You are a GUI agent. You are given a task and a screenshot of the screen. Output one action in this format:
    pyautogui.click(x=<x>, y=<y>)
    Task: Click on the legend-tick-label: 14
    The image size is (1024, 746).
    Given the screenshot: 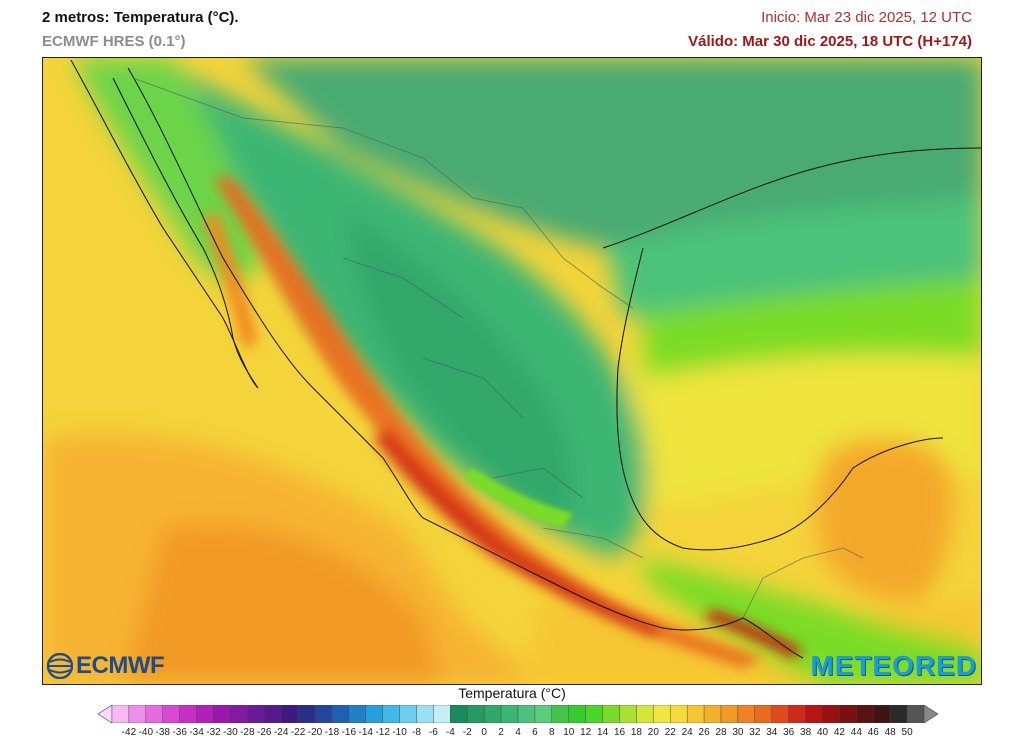 What is the action you would take?
    pyautogui.click(x=603, y=732)
    